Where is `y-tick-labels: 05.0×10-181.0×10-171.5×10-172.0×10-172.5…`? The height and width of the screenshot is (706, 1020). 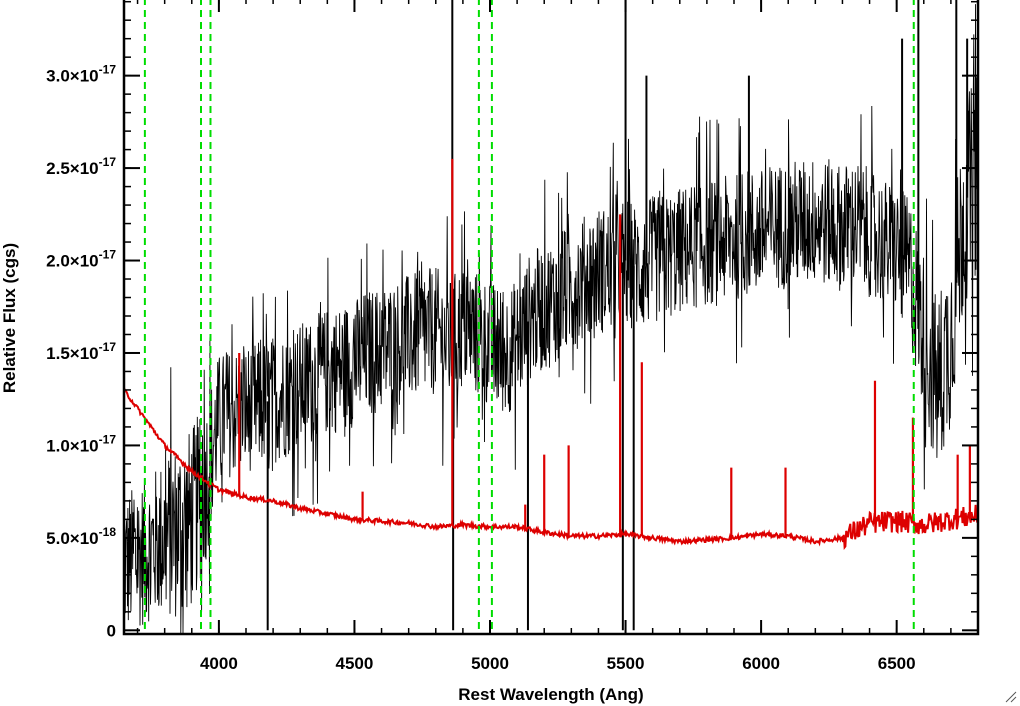
y-tick-labels: 05.0×10-181.0×10-171.5×10-172.0×10-172.5… is located at coordinates (81, 352).